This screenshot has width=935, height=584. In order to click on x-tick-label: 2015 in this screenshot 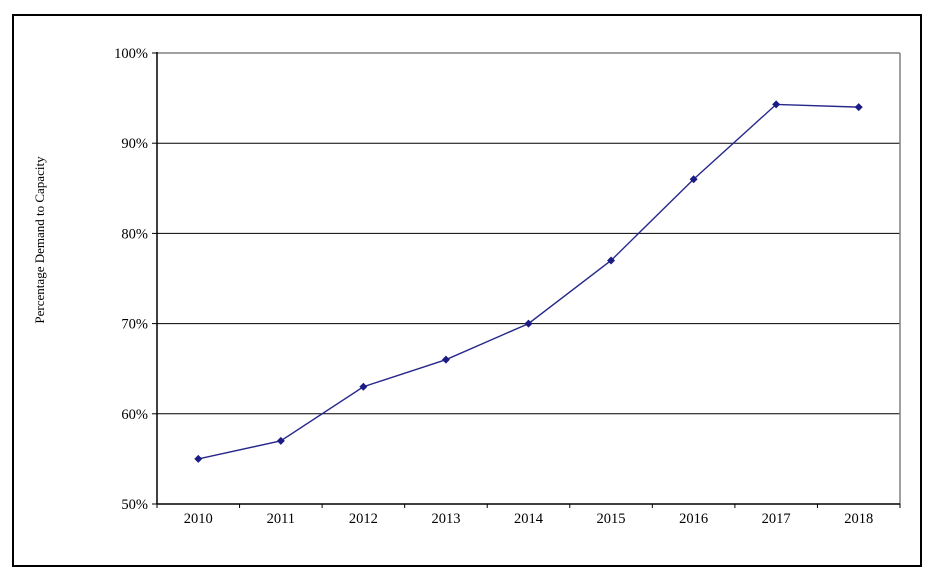, I will do `click(611, 519)`.